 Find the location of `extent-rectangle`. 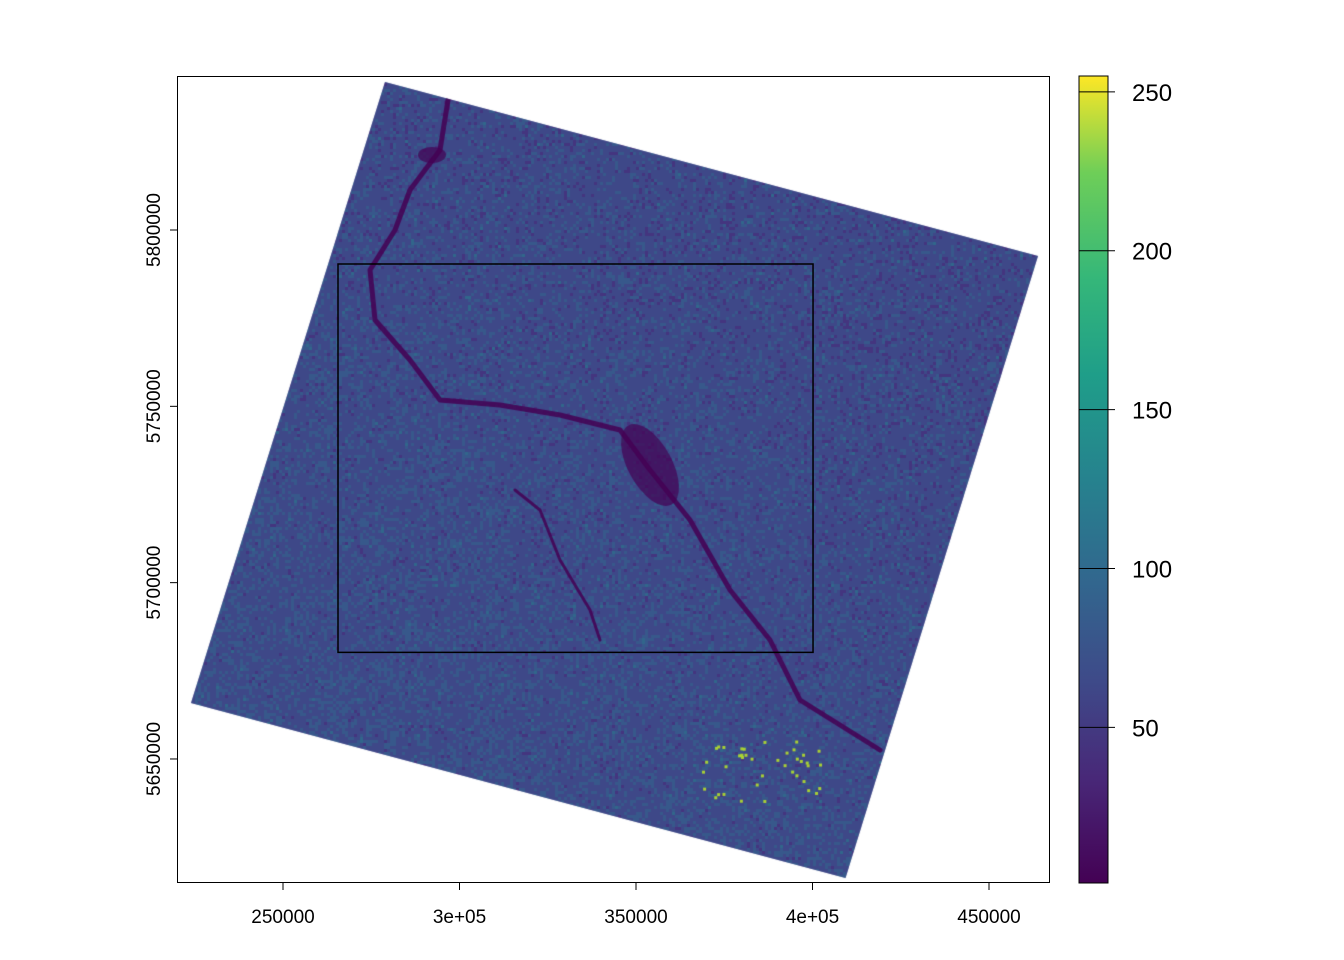

extent-rectangle is located at coordinates (575, 458).